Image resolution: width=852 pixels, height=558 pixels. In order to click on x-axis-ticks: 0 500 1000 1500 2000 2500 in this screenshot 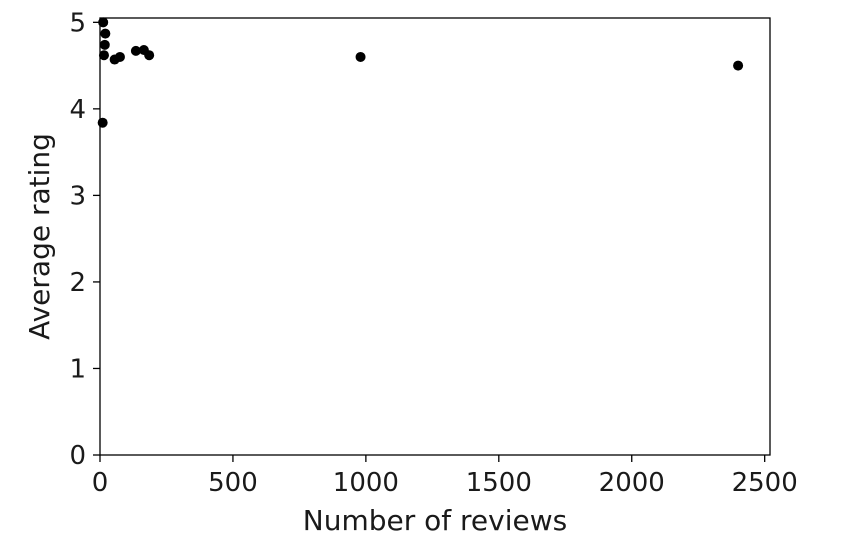, I will do `click(445, 476)`.